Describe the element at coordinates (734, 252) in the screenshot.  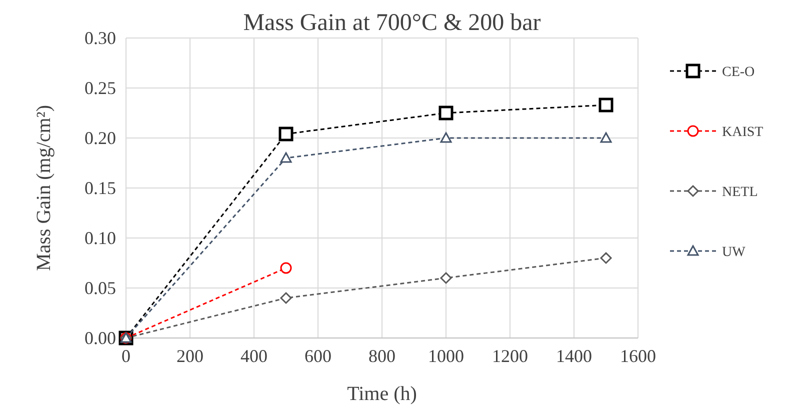
I see `legend-label: UW` at that location.